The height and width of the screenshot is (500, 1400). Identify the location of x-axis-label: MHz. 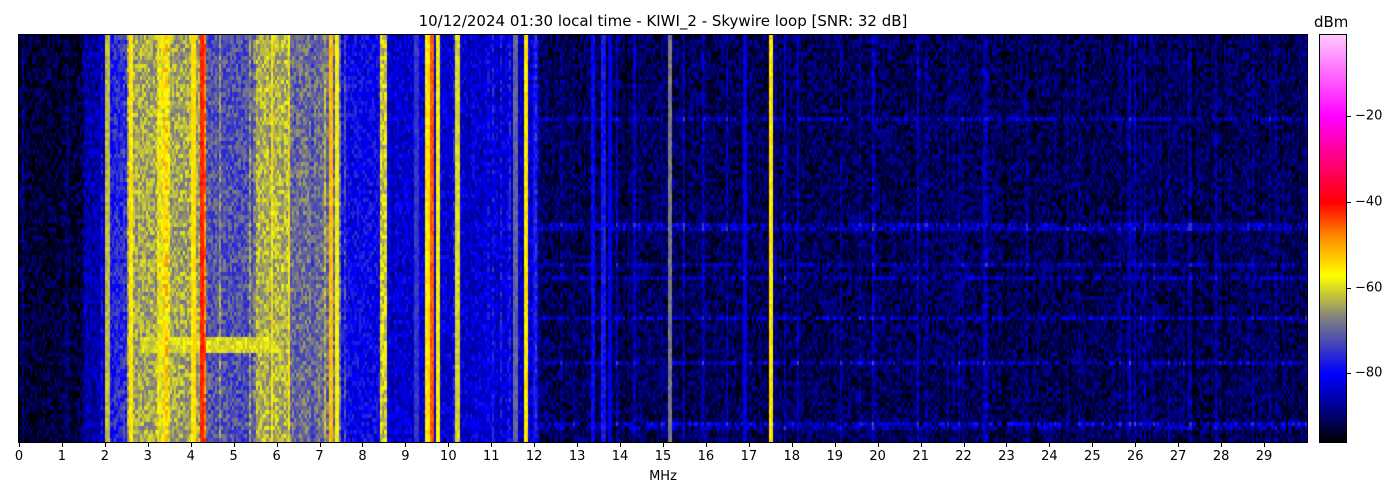
(663, 476).